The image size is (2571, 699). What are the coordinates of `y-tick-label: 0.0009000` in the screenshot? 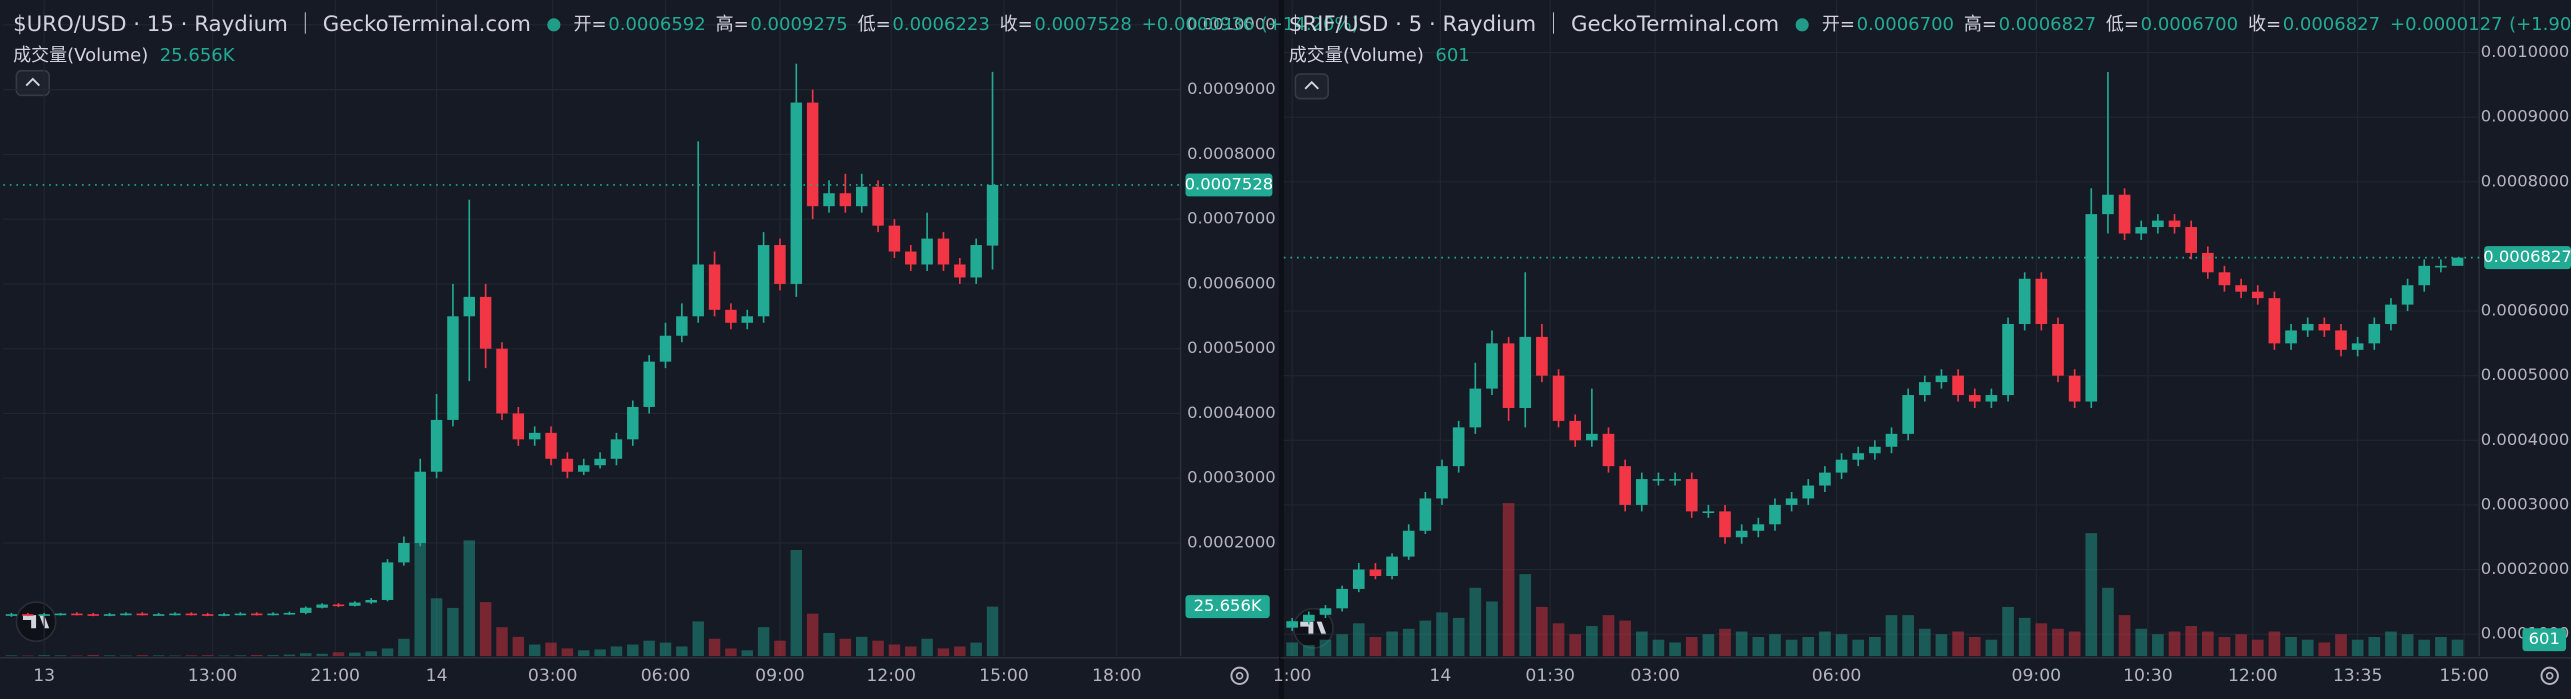 It's located at (1231, 88).